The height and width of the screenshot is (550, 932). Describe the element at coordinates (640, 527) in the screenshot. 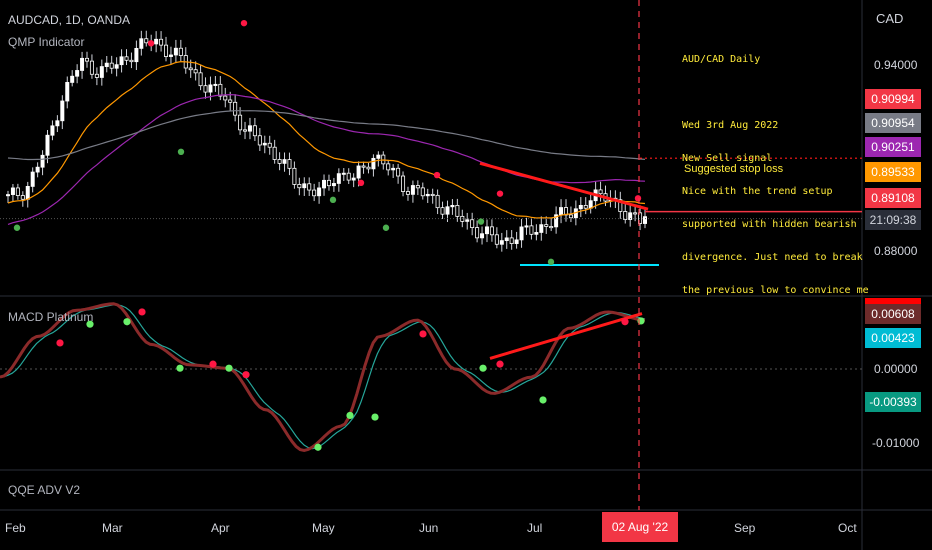

I see `time-highlight-label: 02 Aug '22` at that location.